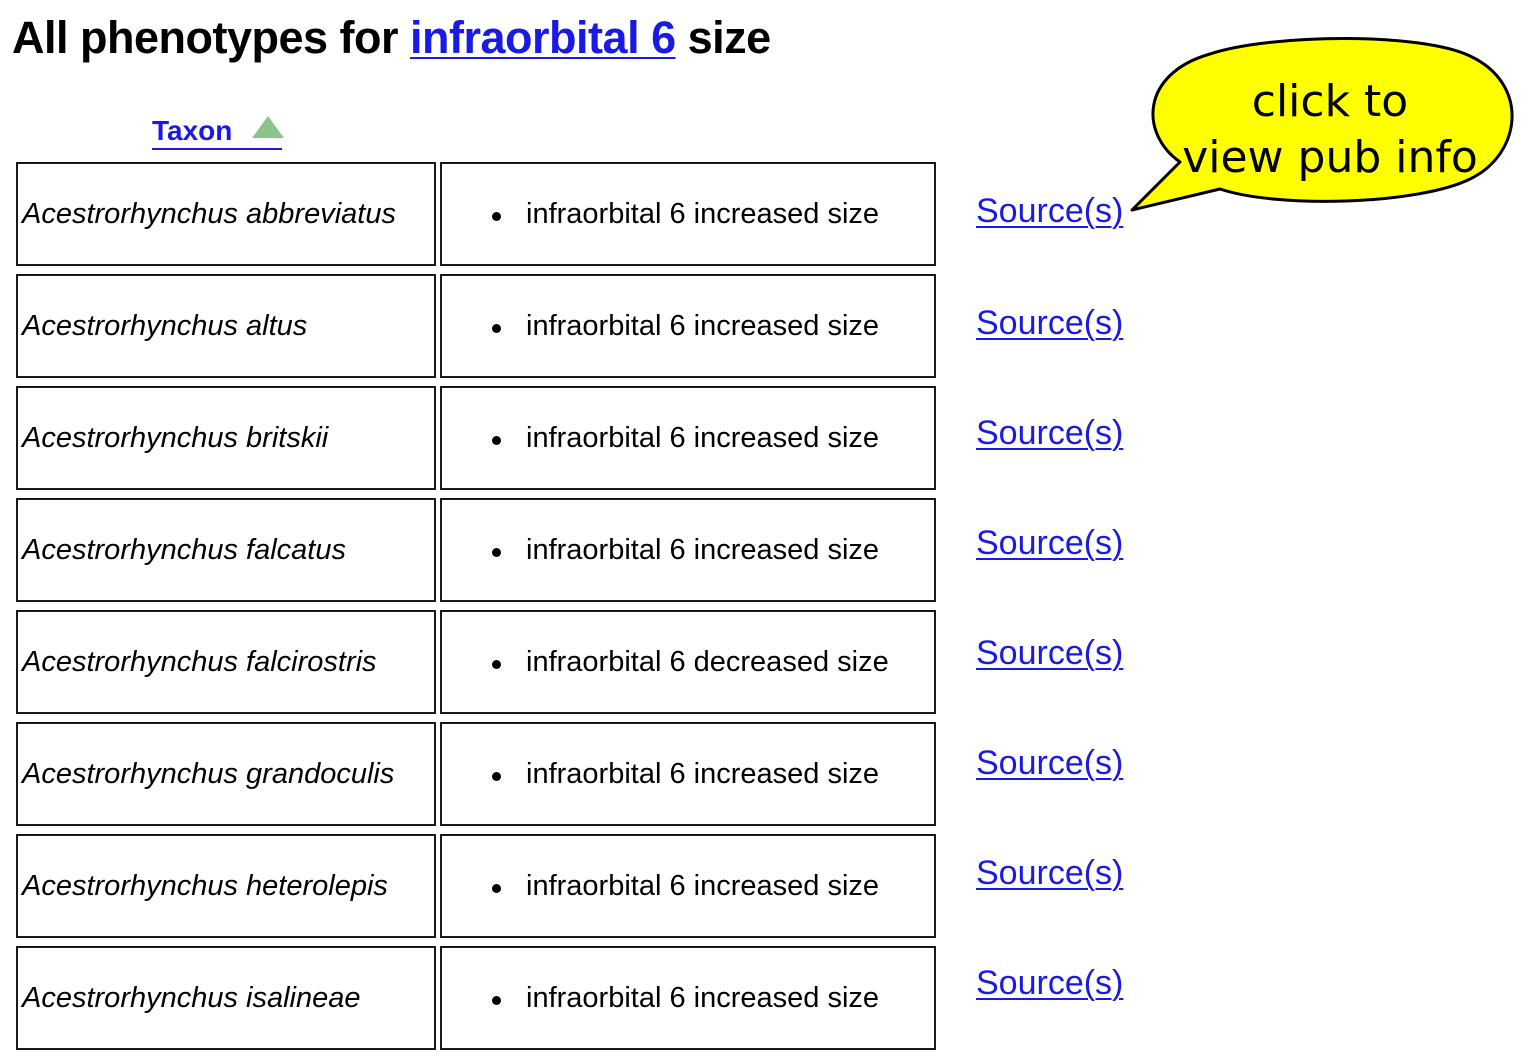  Describe the element at coordinates (226, 886) in the screenshot. I see `taxon-cell: Acestrorhynchus heterolepis` at that location.